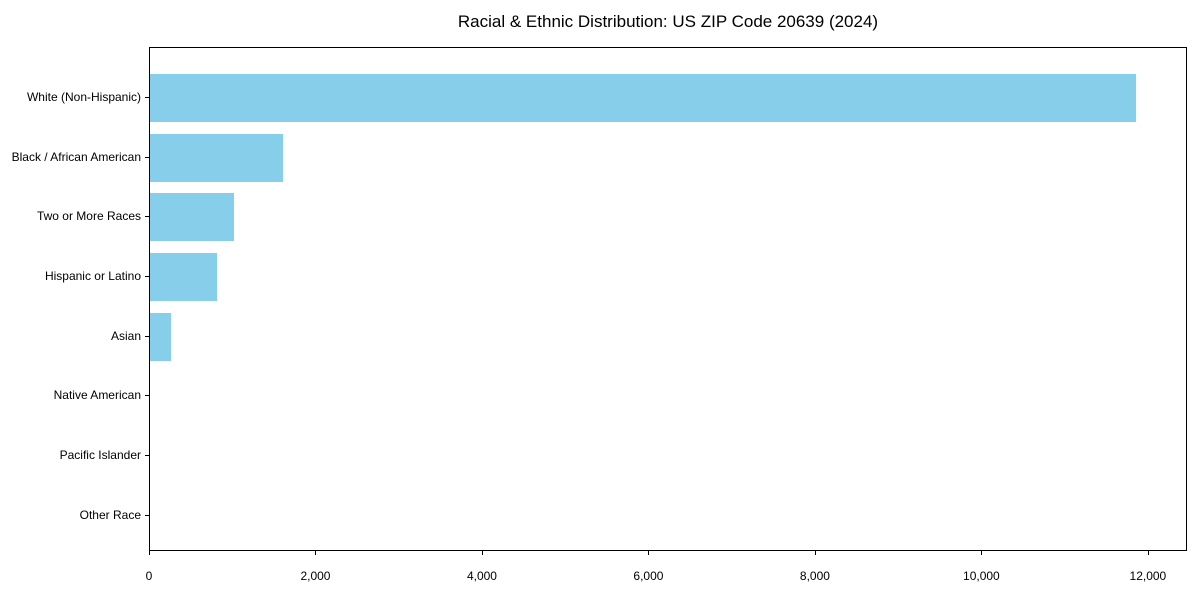  What do you see at coordinates (666, 571) in the screenshot?
I see `x-axis: 0 2,000 4,000 6,000 8,000 10,000 12,000` at bounding box center [666, 571].